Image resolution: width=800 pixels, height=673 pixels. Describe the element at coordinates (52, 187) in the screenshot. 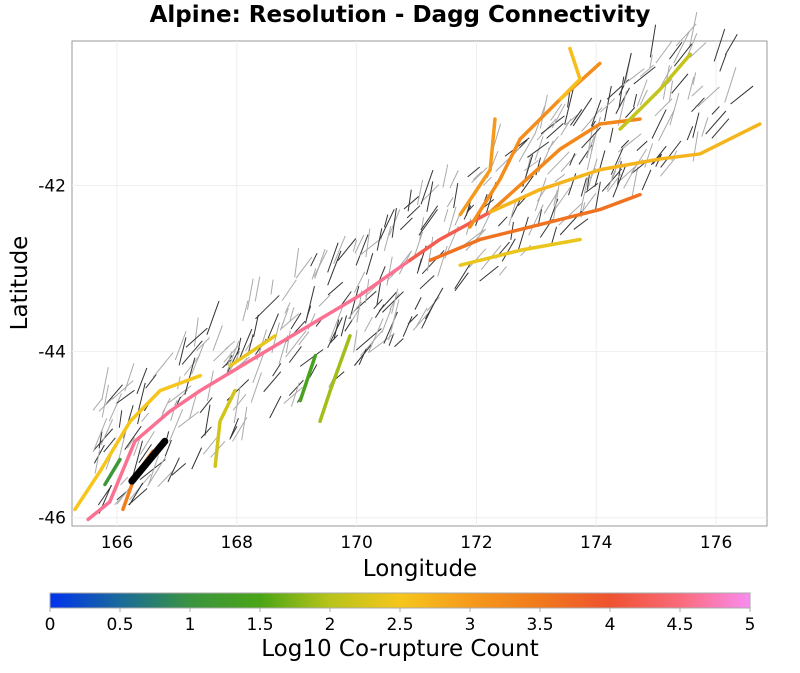

I see `y-tick-label: -42` at that location.